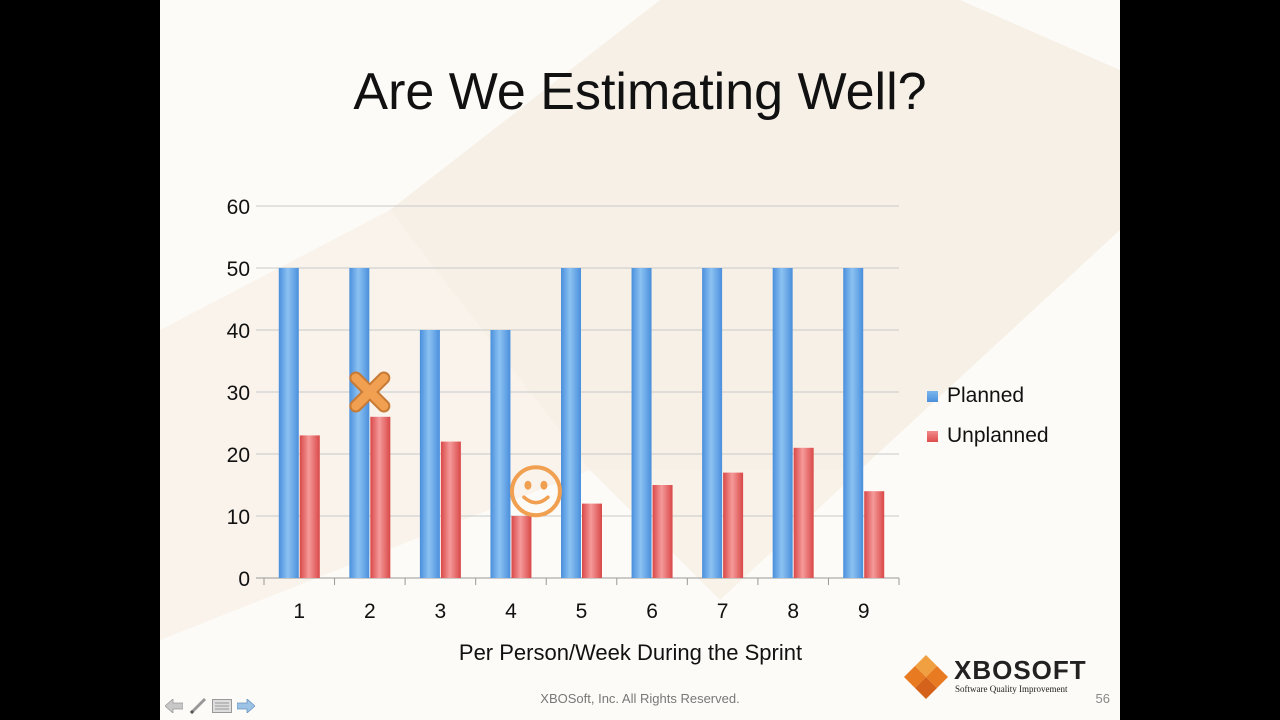 The image size is (1280, 720). What do you see at coordinates (441, 611) in the screenshot?
I see `x-tick-label: 3` at bounding box center [441, 611].